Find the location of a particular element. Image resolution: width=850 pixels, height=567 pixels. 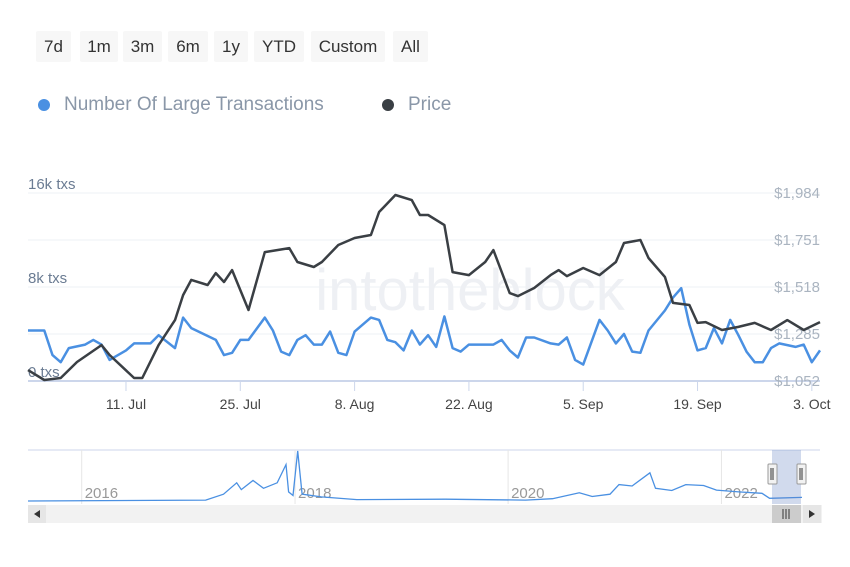

navigator-year-label: 2022 is located at coordinates (740, 493).